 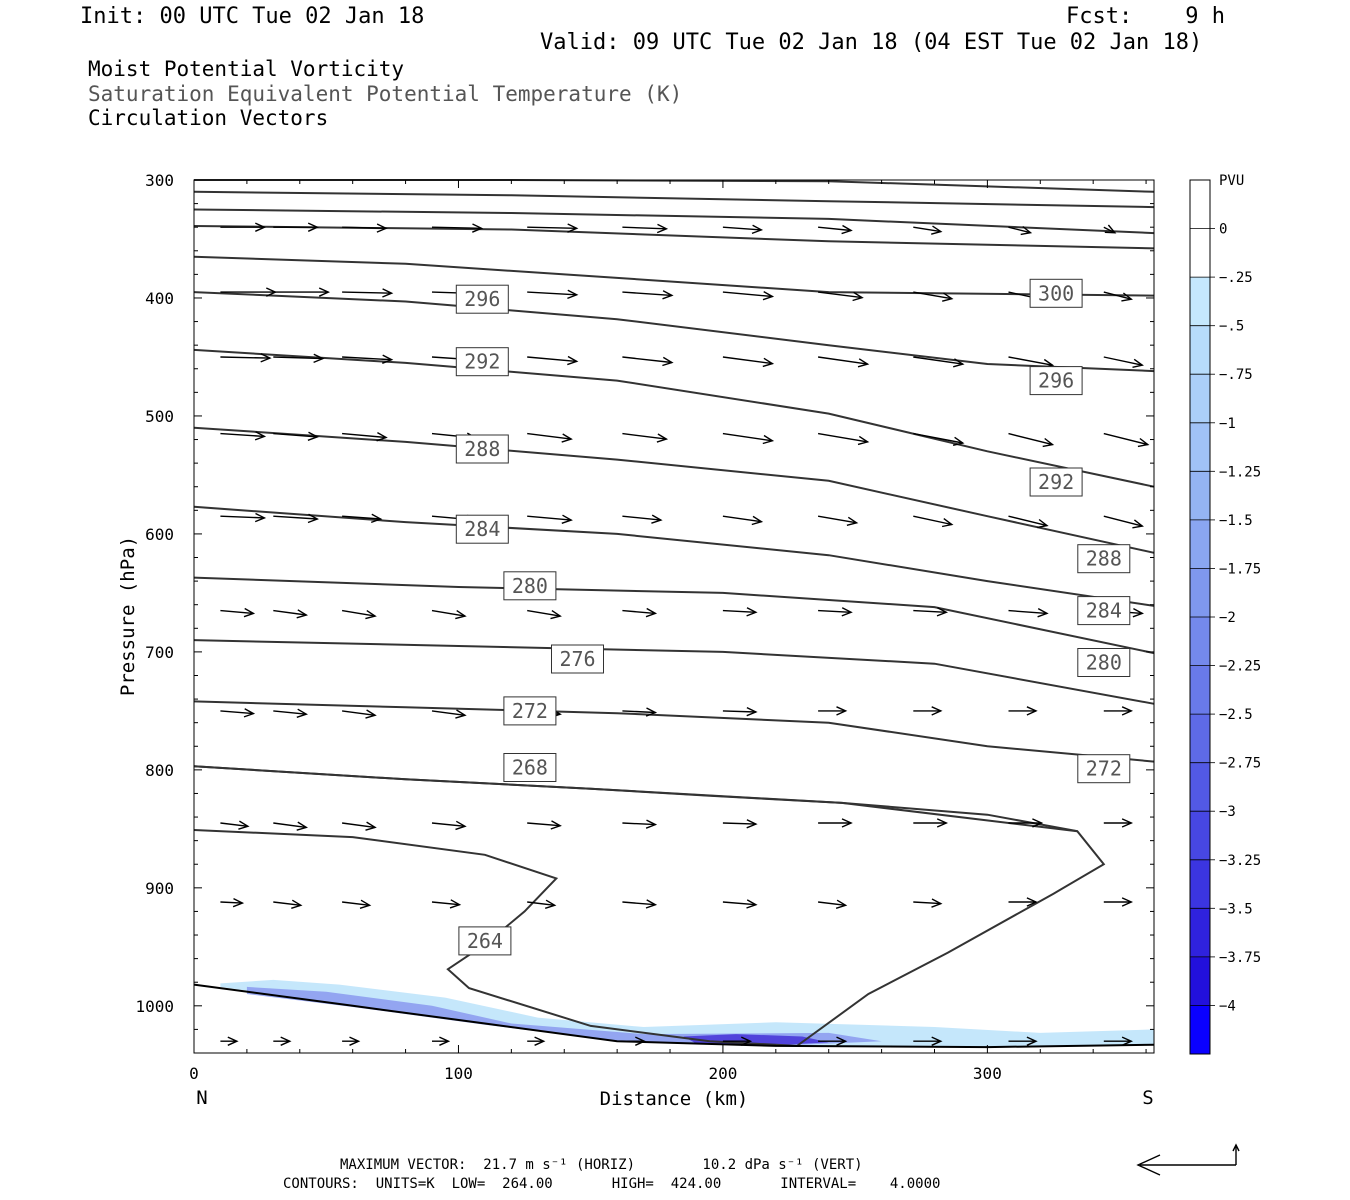 What do you see at coordinates (208, 118) in the screenshot?
I see `field-title-vectors: Circulation Vectors` at bounding box center [208, 118].